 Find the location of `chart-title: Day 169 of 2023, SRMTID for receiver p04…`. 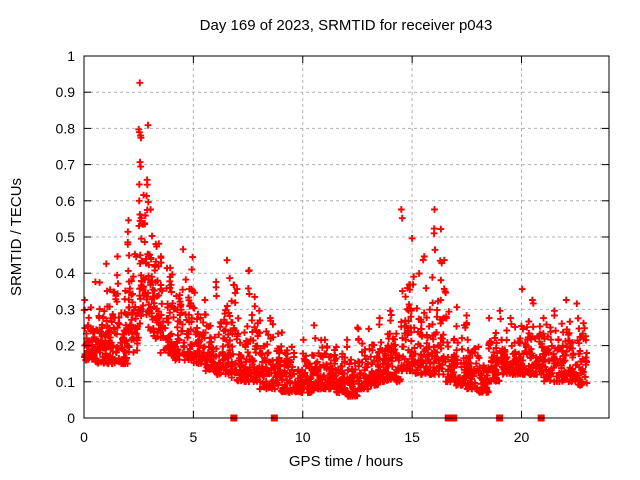

chart-title: Day 169 of 2023, SRMTID for receiver p04… is located at coordinates (346, 25).